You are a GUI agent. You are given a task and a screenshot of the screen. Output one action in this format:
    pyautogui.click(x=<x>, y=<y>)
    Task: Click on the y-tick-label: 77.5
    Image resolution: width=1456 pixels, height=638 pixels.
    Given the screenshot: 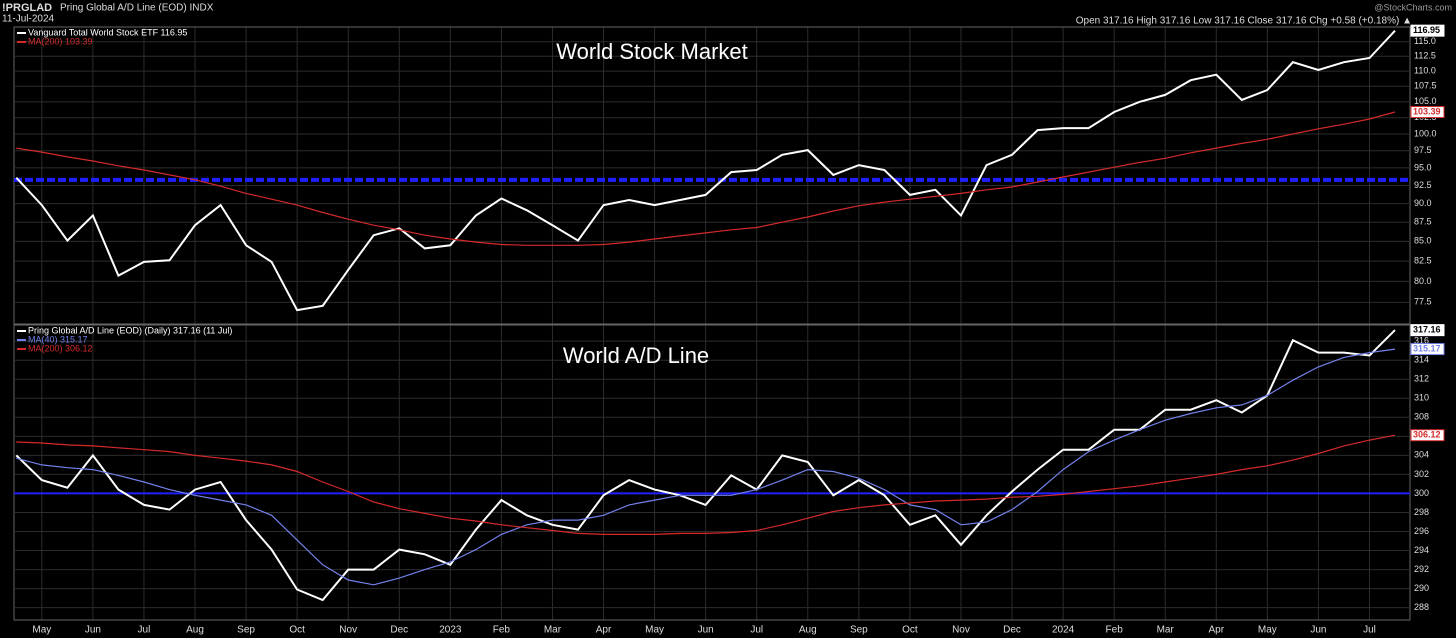 What is the action you would take?
    pyautogui.click(x=1423, y=302)
    